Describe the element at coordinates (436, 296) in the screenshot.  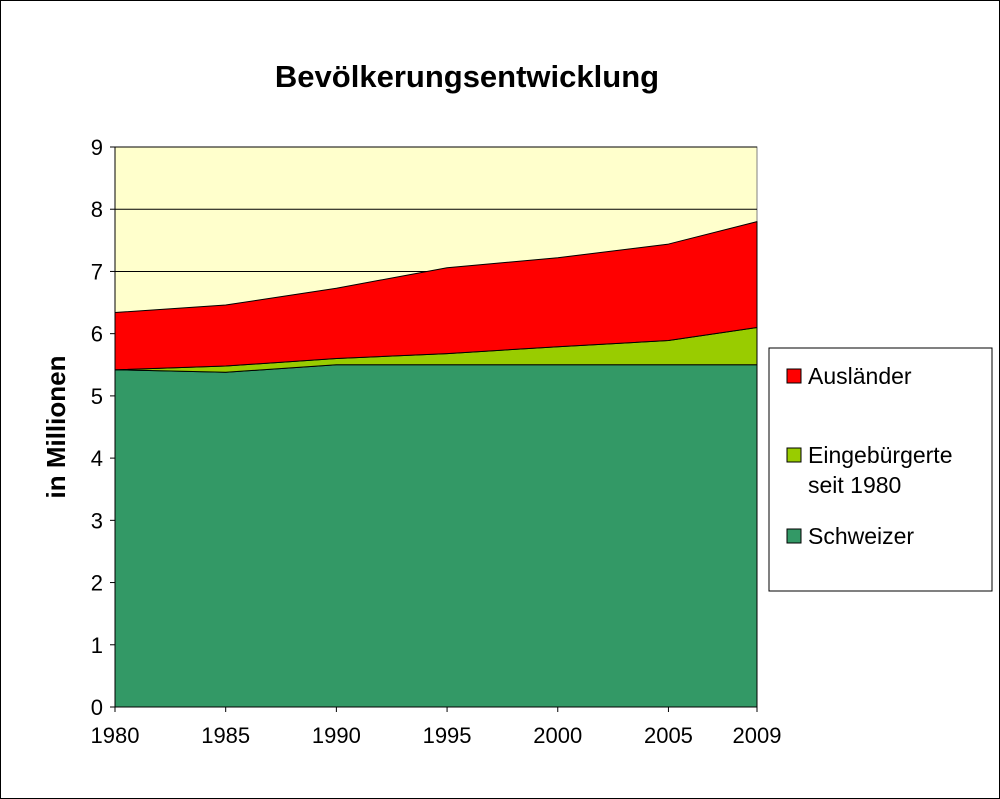
I see `area-ausl-nder` at that location.